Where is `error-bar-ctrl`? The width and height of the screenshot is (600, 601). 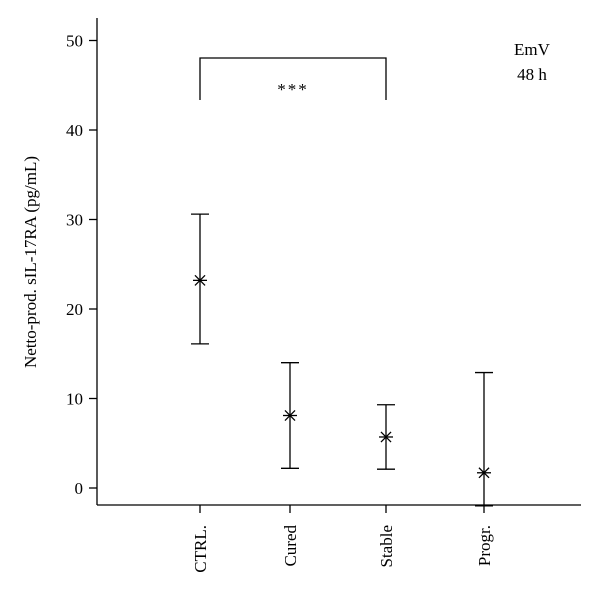
error-bar-ctrl is located at coordinates (200, 279).